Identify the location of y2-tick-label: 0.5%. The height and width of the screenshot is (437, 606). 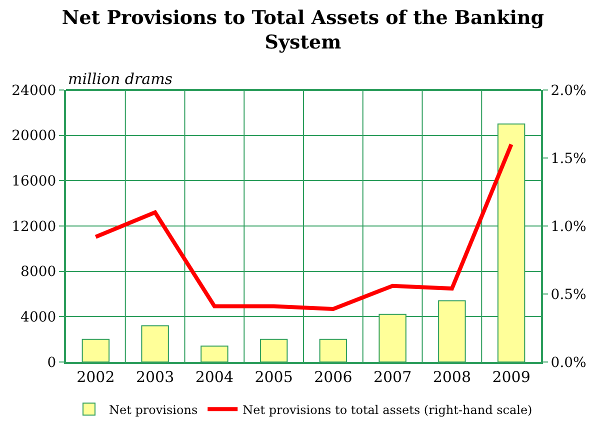
(568, 294).